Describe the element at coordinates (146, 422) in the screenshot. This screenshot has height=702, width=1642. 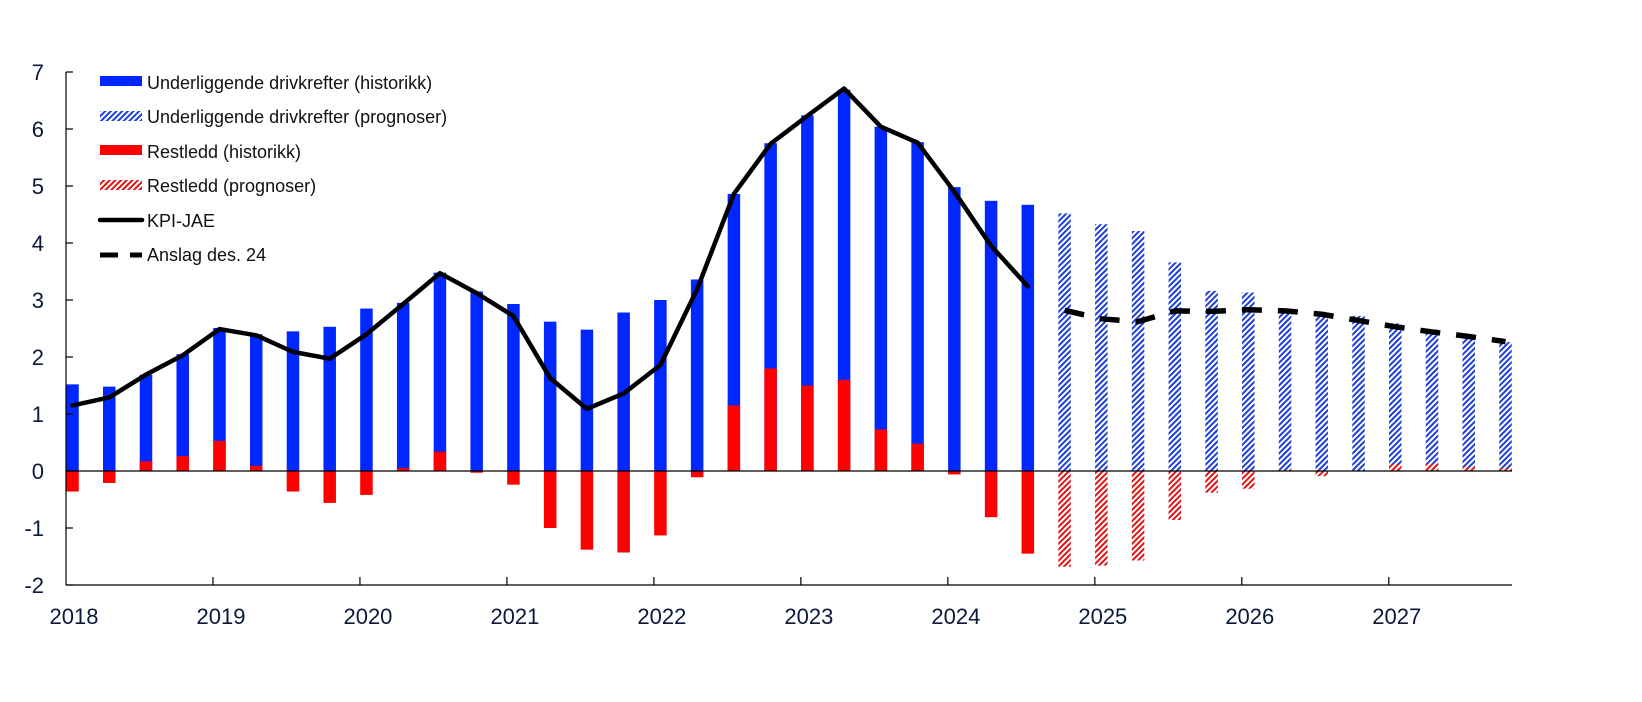
I see `bar-underliggende-historikk-2018Q3` at that location.